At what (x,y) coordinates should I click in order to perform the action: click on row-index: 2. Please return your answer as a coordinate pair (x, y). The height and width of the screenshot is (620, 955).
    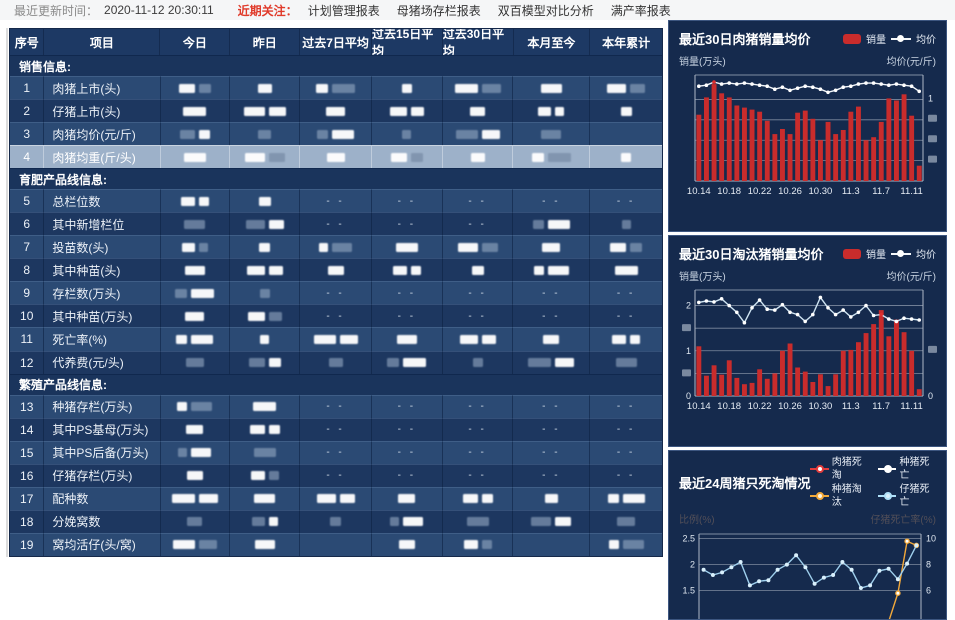
    Looking at the image, I should click on (27, 110).